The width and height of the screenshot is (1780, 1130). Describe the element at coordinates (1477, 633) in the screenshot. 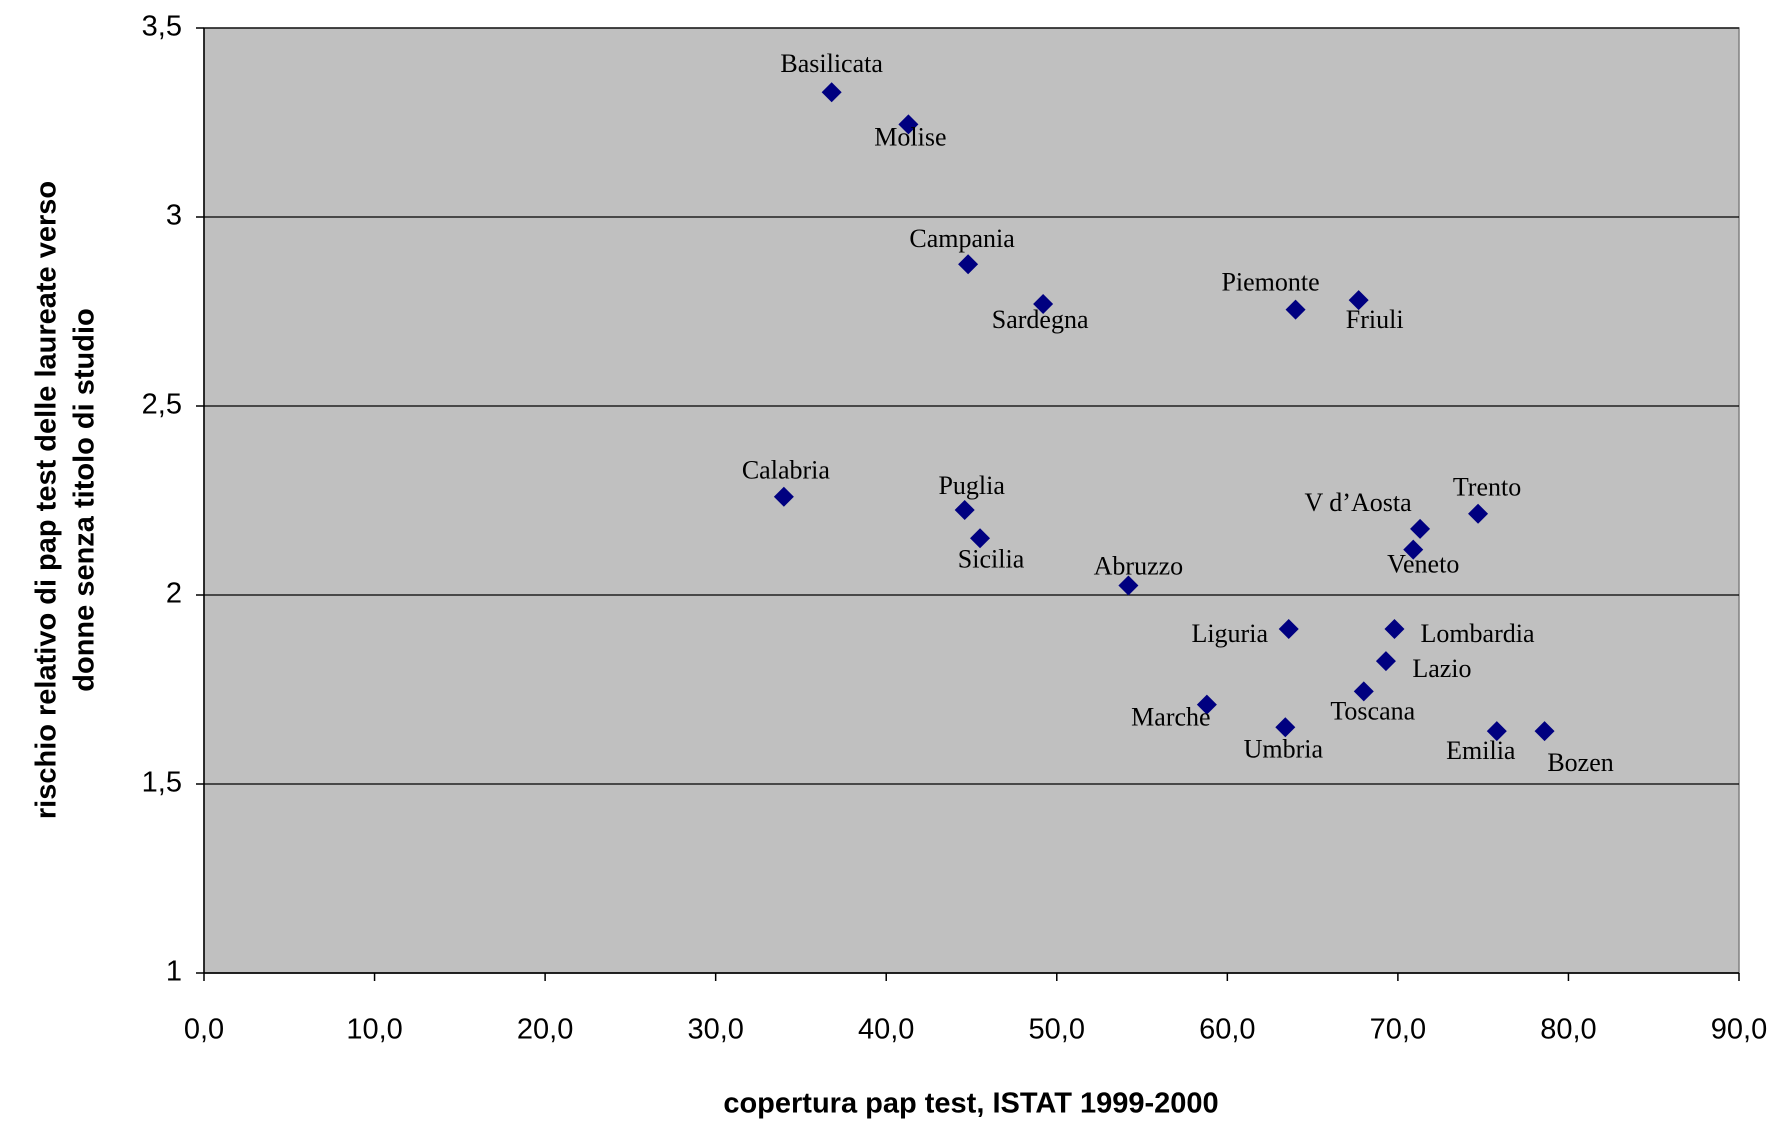

I see `point-label: Lombardia` at that location.